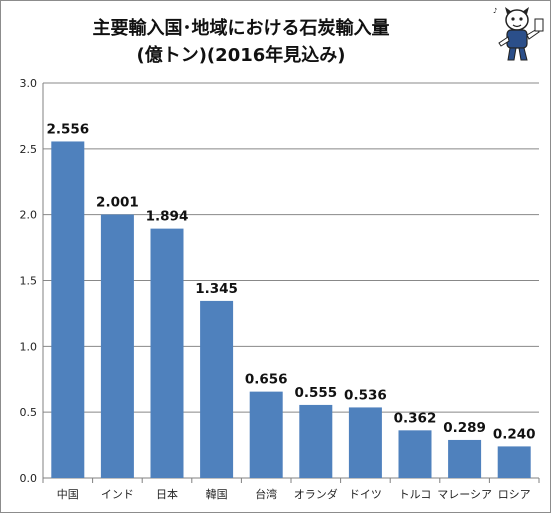 The height and width of the screenshot is (514, 551). Describe the element at coordinates (315, 393) in the screenshot. I see `data-label: 0.555` at that location.